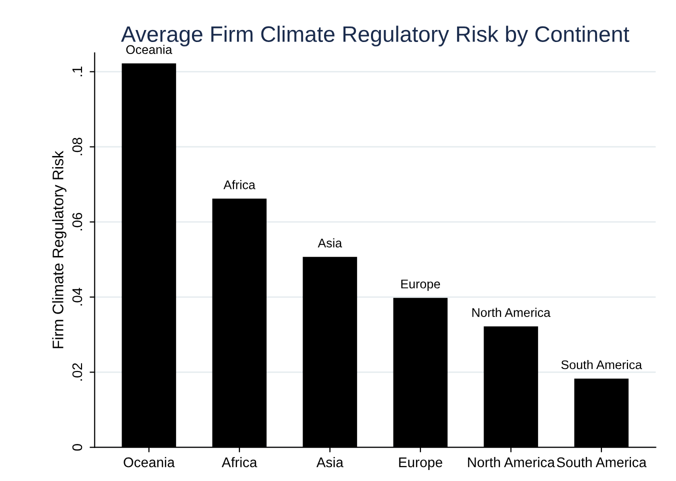 Image resolution: width=676 pixels, height=481 pixels. What do you see at coordinates (77, 71) in the screenshot?
I see `y-tick-label: .1` at bounding box center [77, 71].